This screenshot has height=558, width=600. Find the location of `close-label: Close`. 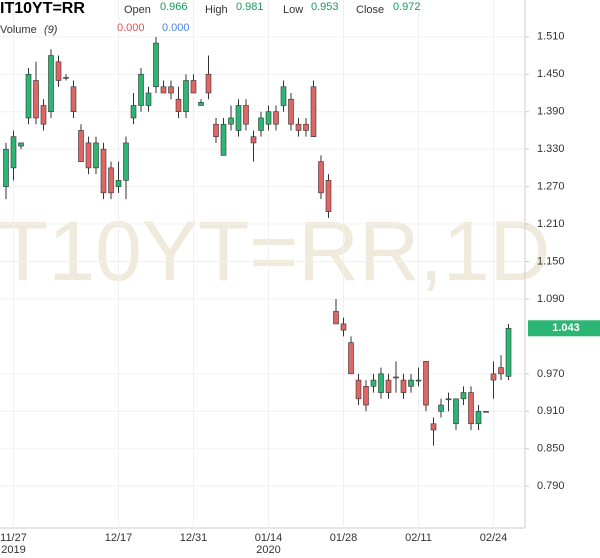

close-label: Close is located at coordinates (370, 10).